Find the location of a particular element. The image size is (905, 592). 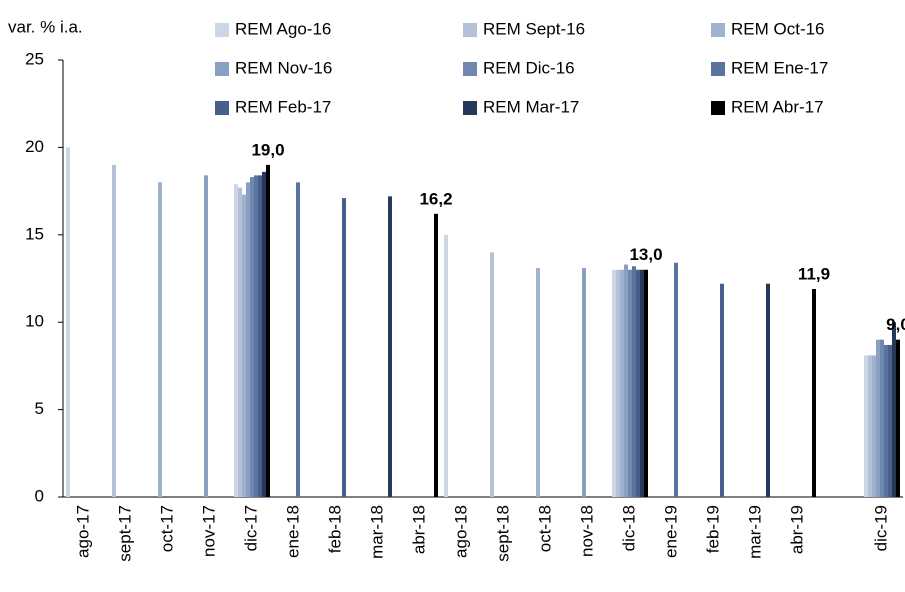

x-tick-label: dic-17 is located at coordinates (250, 528).